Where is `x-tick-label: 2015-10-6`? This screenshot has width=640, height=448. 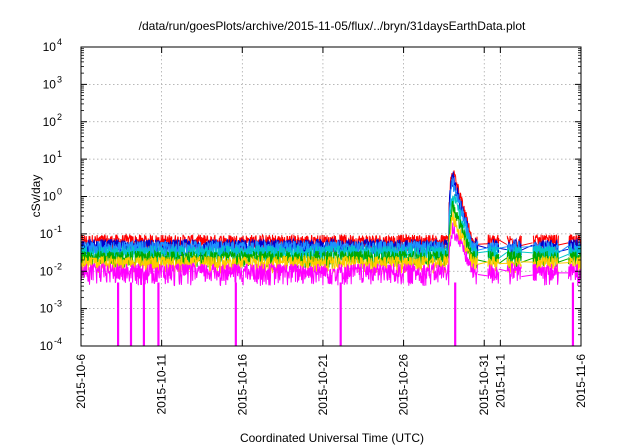
x-tick-label: 2015-10-6 is located at coordinates (81, 381).